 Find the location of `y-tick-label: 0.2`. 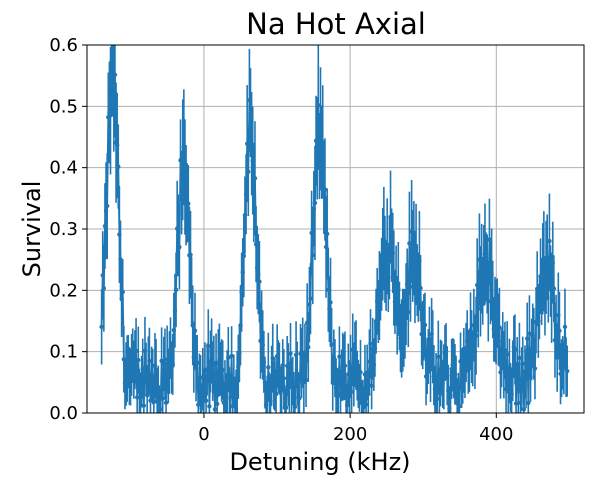

y-tick-label: 0.2 is located at coordinates (63, 290).